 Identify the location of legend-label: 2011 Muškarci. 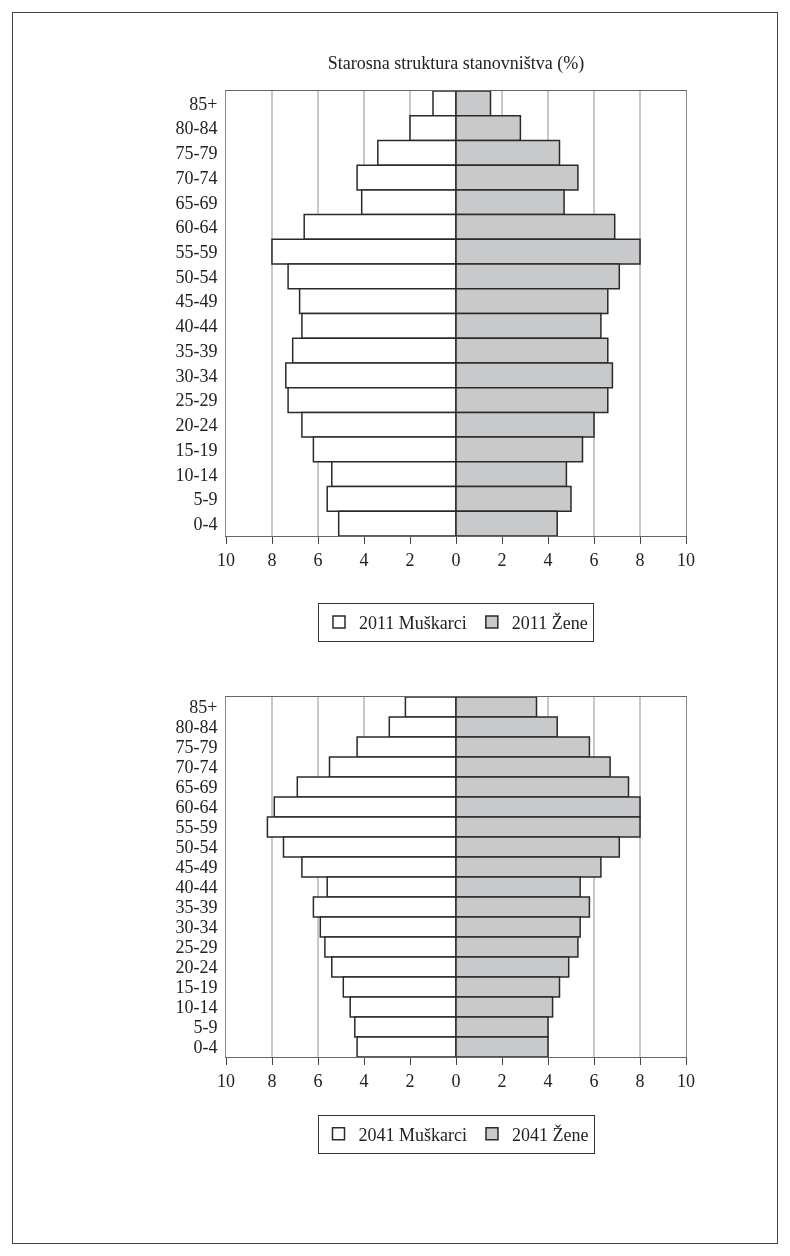
(413, 622).